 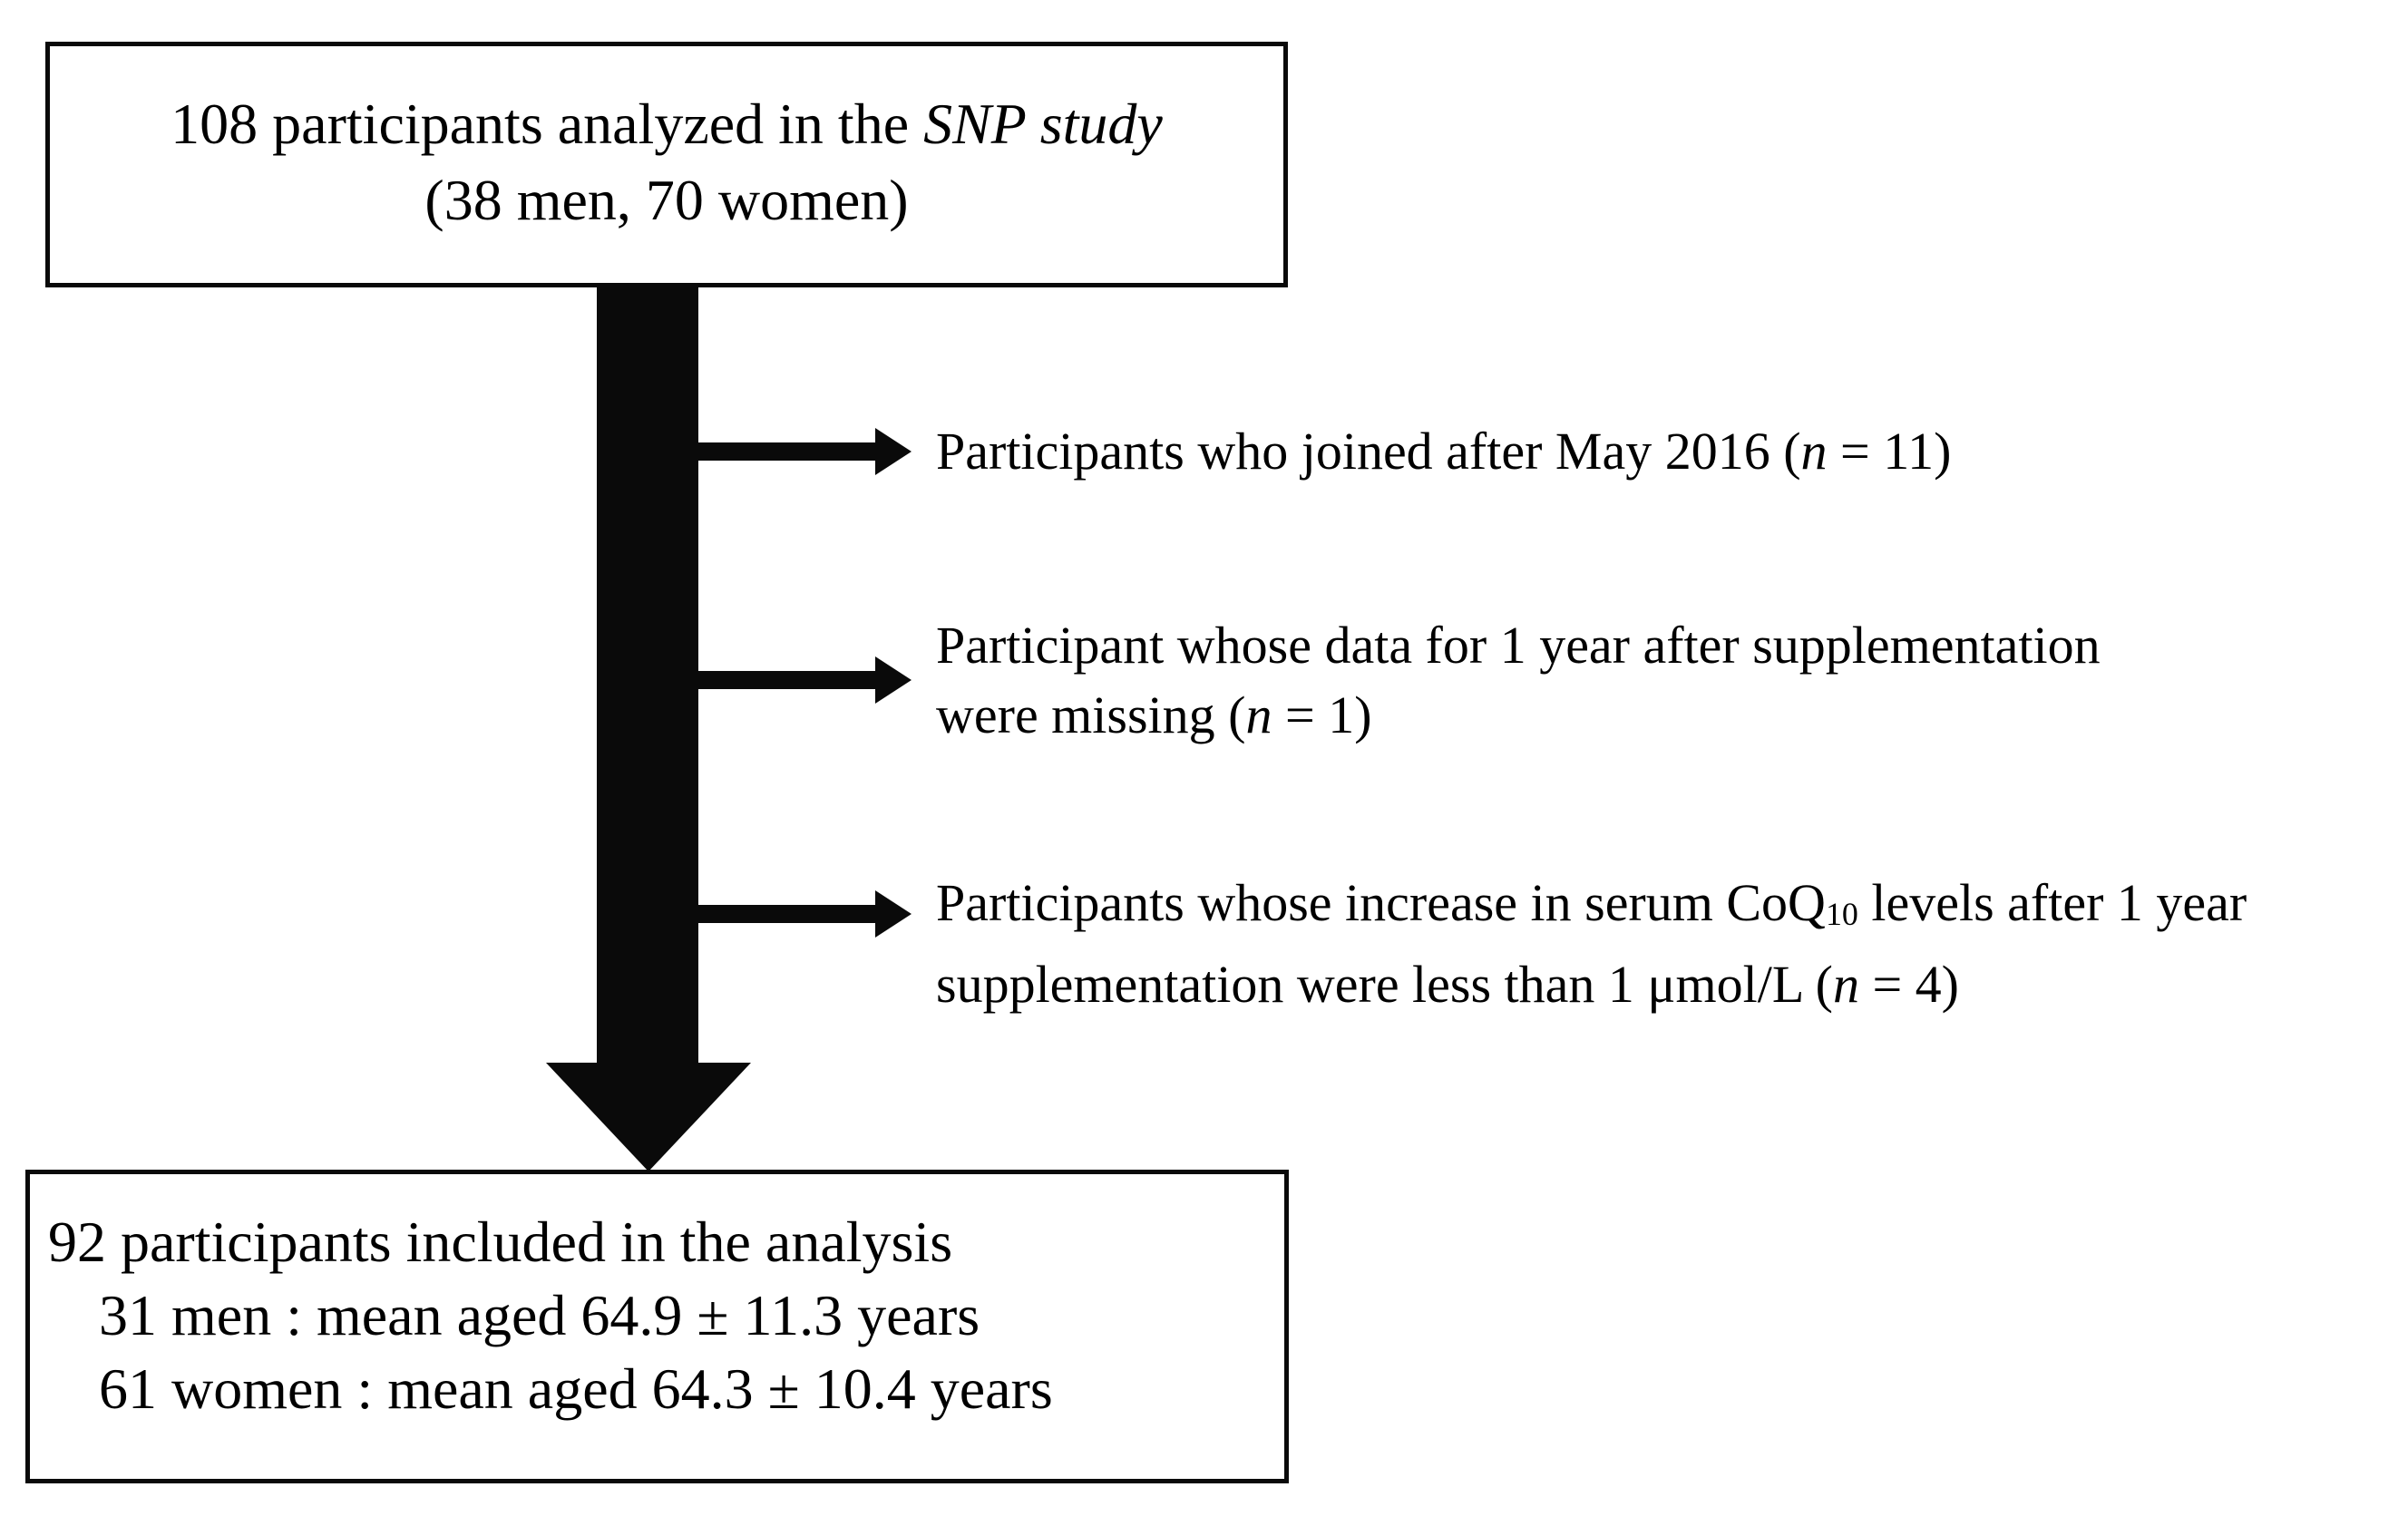 I want to click on text-segment: Participants whose increase in serum CoQ, so click(x=1381, y=902).